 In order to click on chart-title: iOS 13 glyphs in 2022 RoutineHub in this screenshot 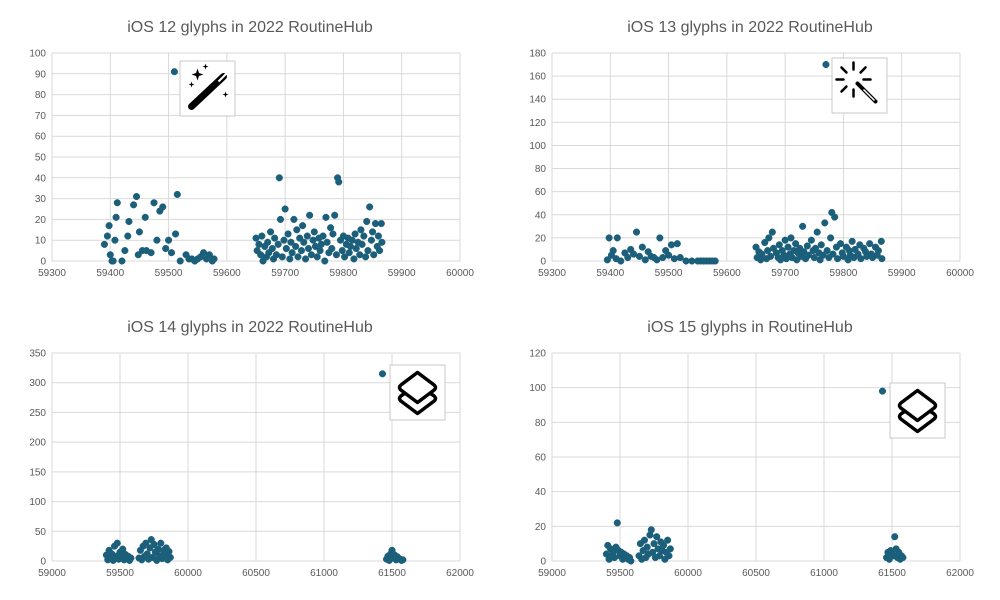, I will do `click(750, 27)`.